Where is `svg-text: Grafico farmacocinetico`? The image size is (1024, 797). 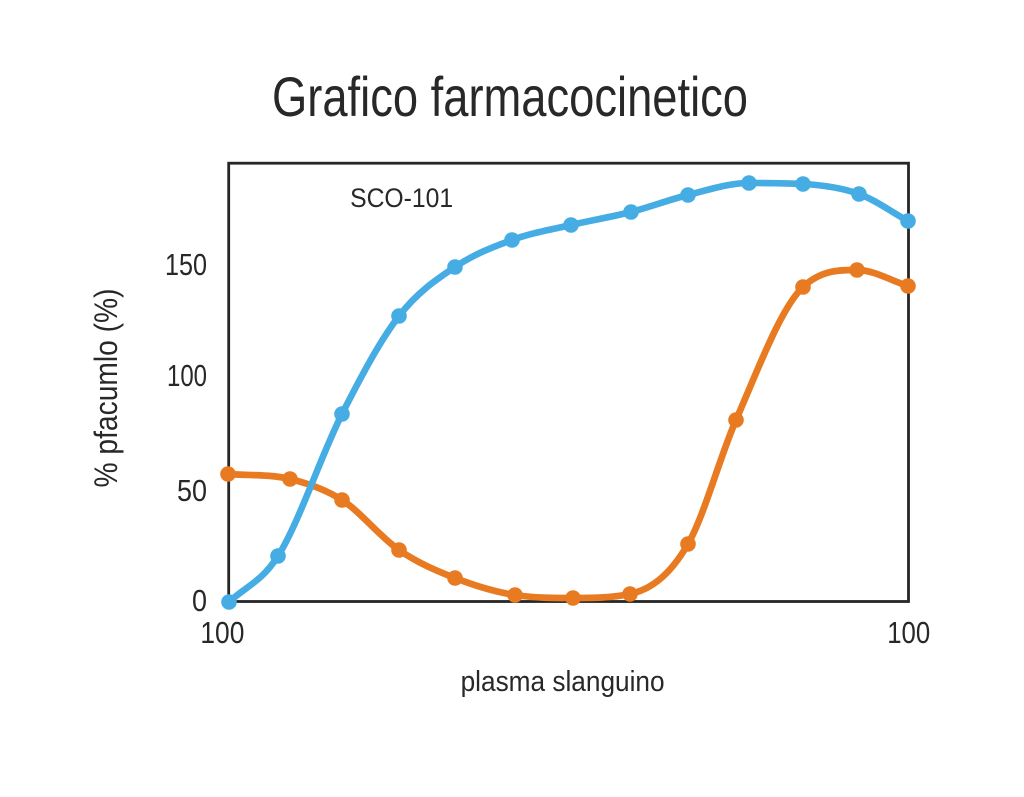
svg-text: Grafico farmacocinetico is located at coordinates (510, 96).